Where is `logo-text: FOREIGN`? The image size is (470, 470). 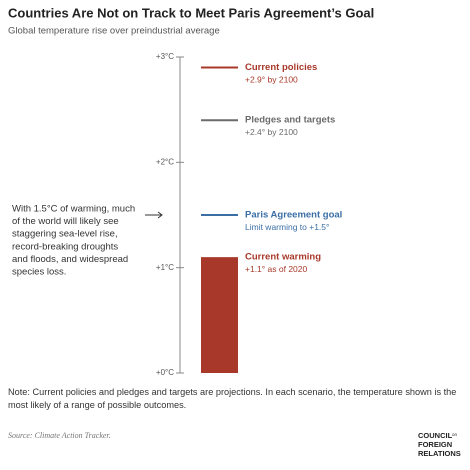
logo-text: FOREIGN is located at coordinates (435, 444).